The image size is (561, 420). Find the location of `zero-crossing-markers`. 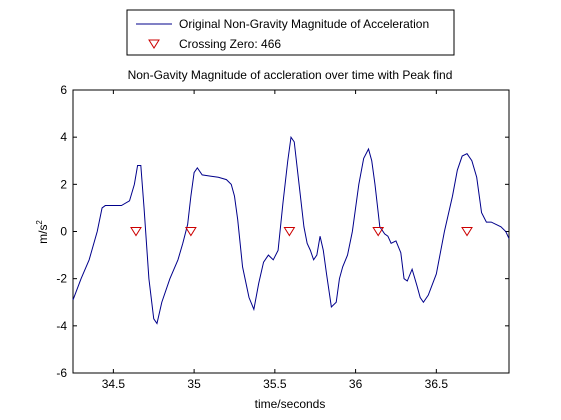

zero-crossing-markers is located at coordinates (301, 232).